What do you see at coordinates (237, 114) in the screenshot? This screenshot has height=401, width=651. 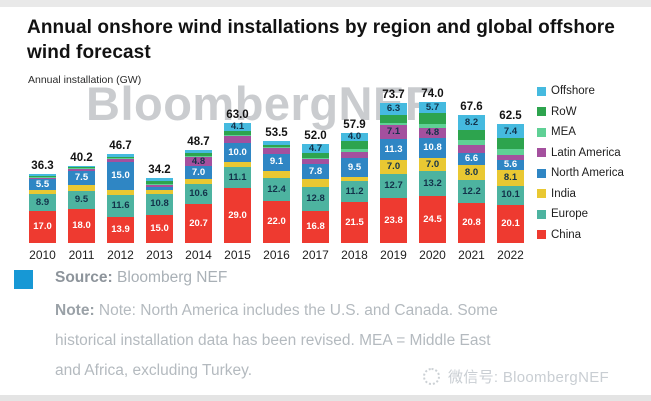 I see `bar-total-label: 63.0` at bounding box center [237, 114].